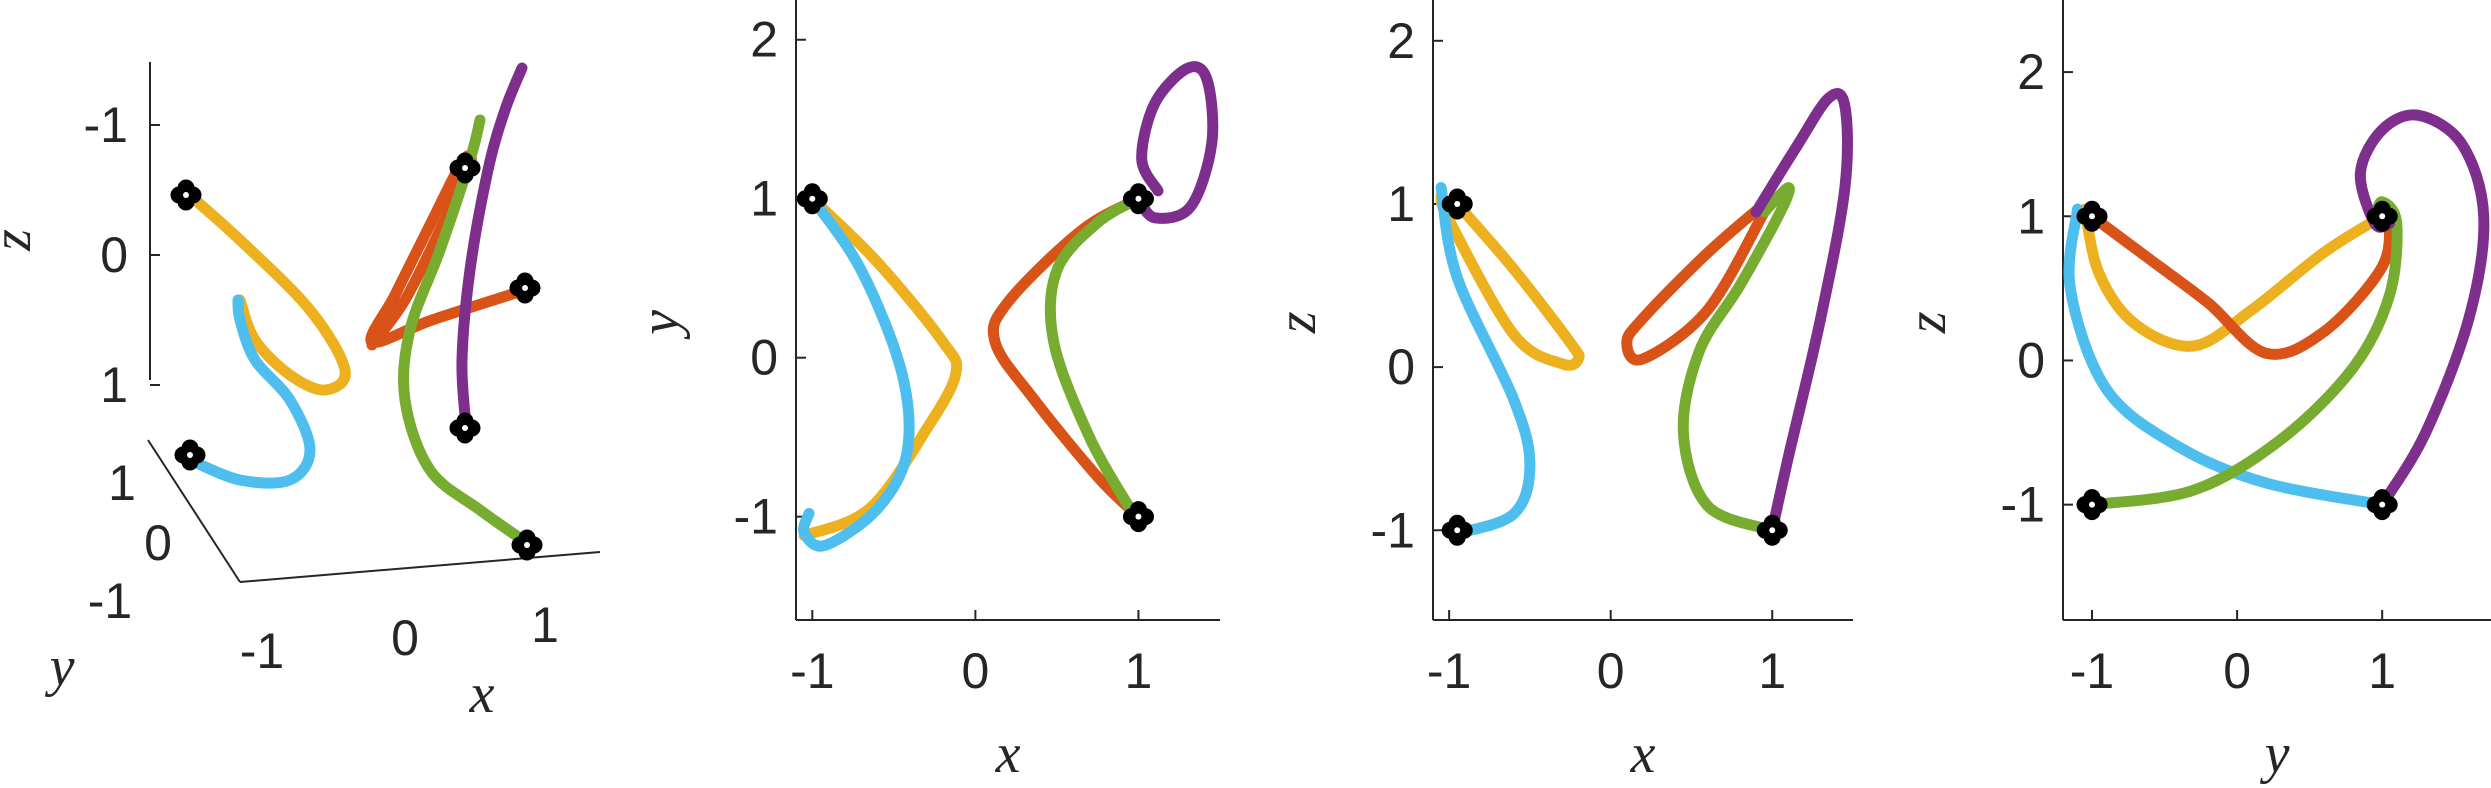  Describe the element at coordinates (1510, 280) in the screenshot. I see `panel-3-curve-orange` at that location.